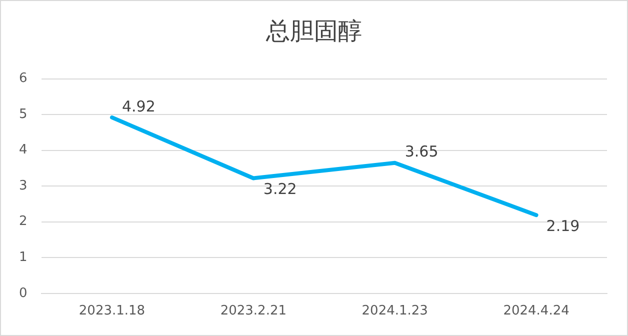  I want to click on x-tick-label: 2023.2.21, so click(253, 311).